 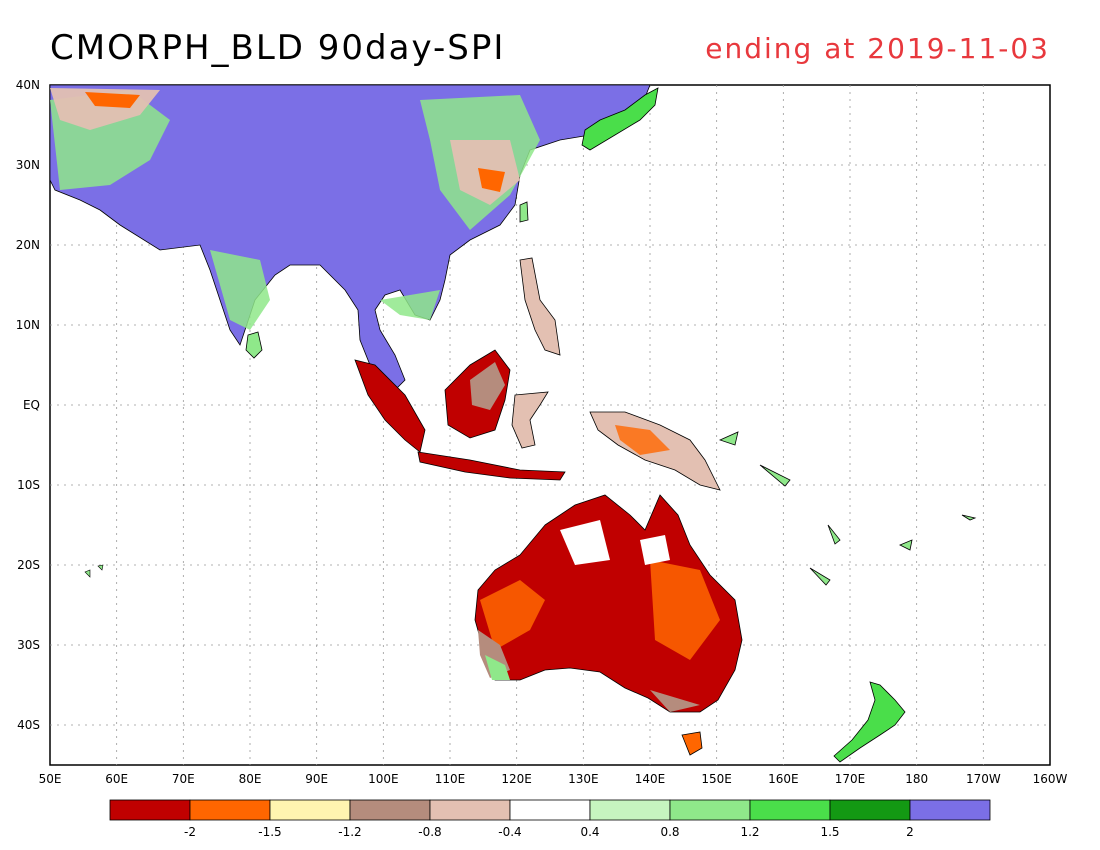 What do you see at coordinates (983, 779) in the screenshot?
I see `lon-label: 170W` at bounding box center [983, 779].